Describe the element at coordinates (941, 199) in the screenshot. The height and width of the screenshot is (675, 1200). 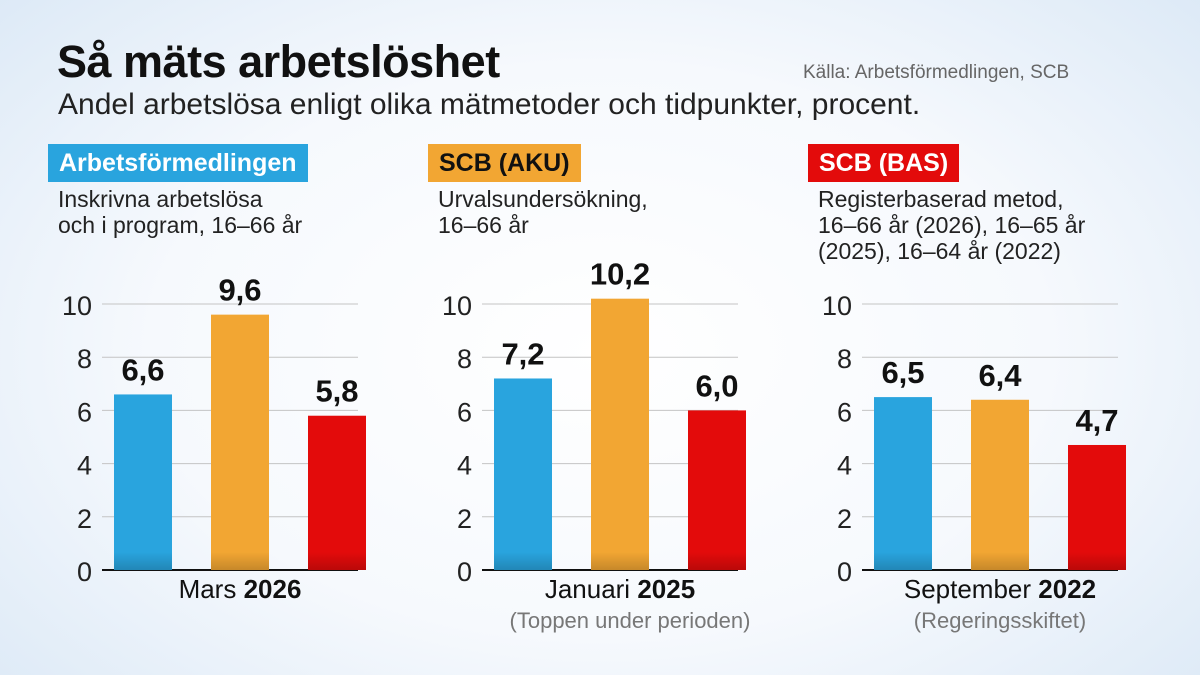
I see `desc-line: Registerbaserad metod,` at that location.